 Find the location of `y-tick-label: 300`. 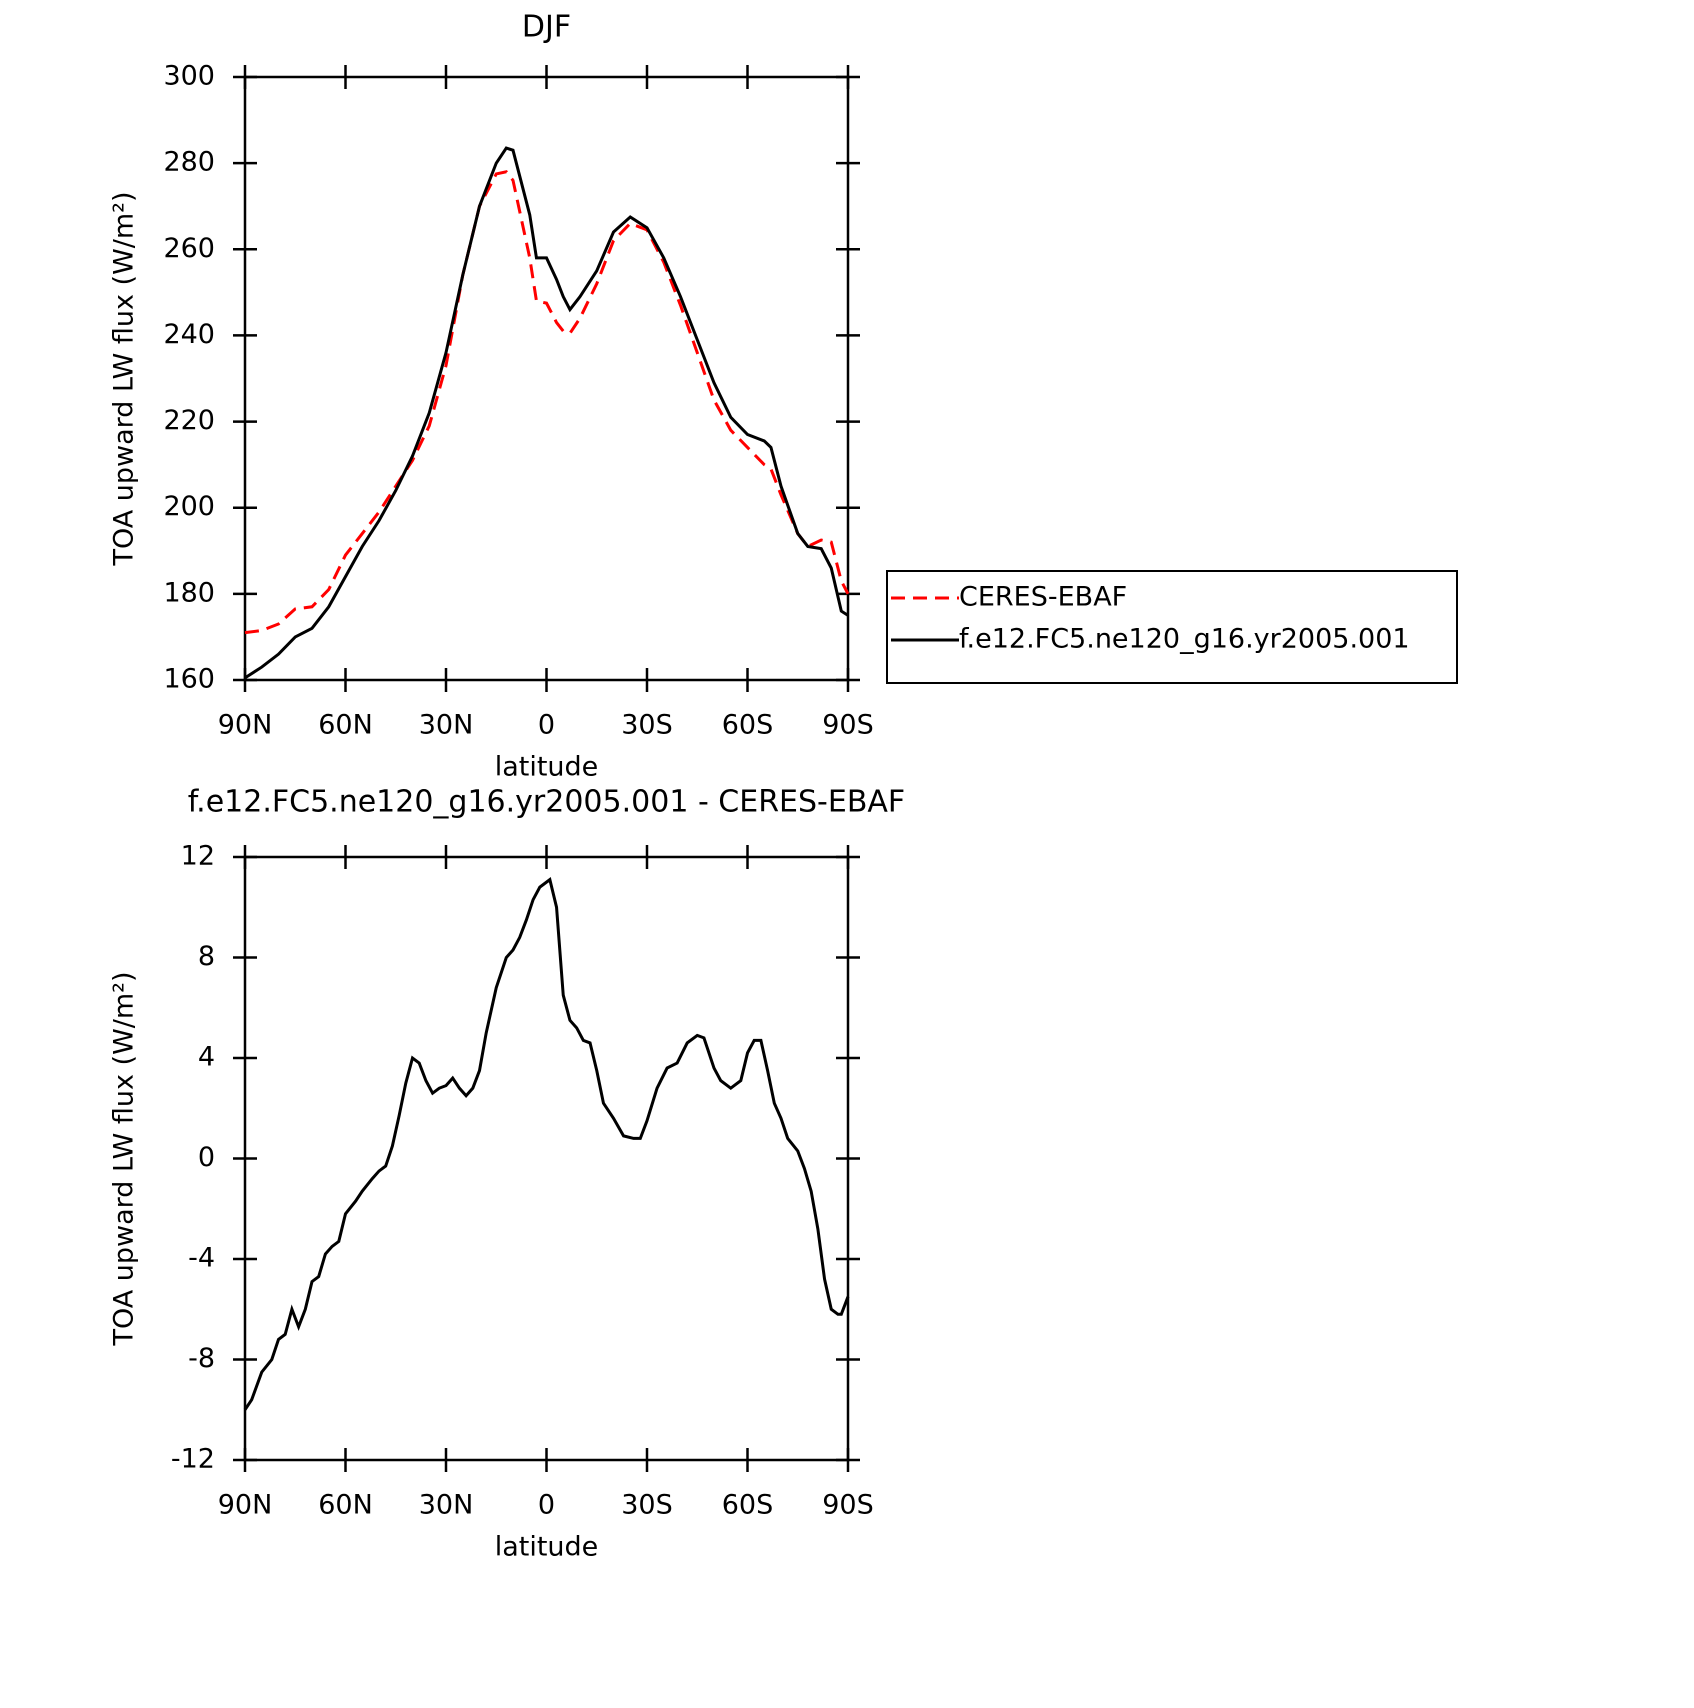

y-tick-label: 300 is located at coordinates (189, 76).